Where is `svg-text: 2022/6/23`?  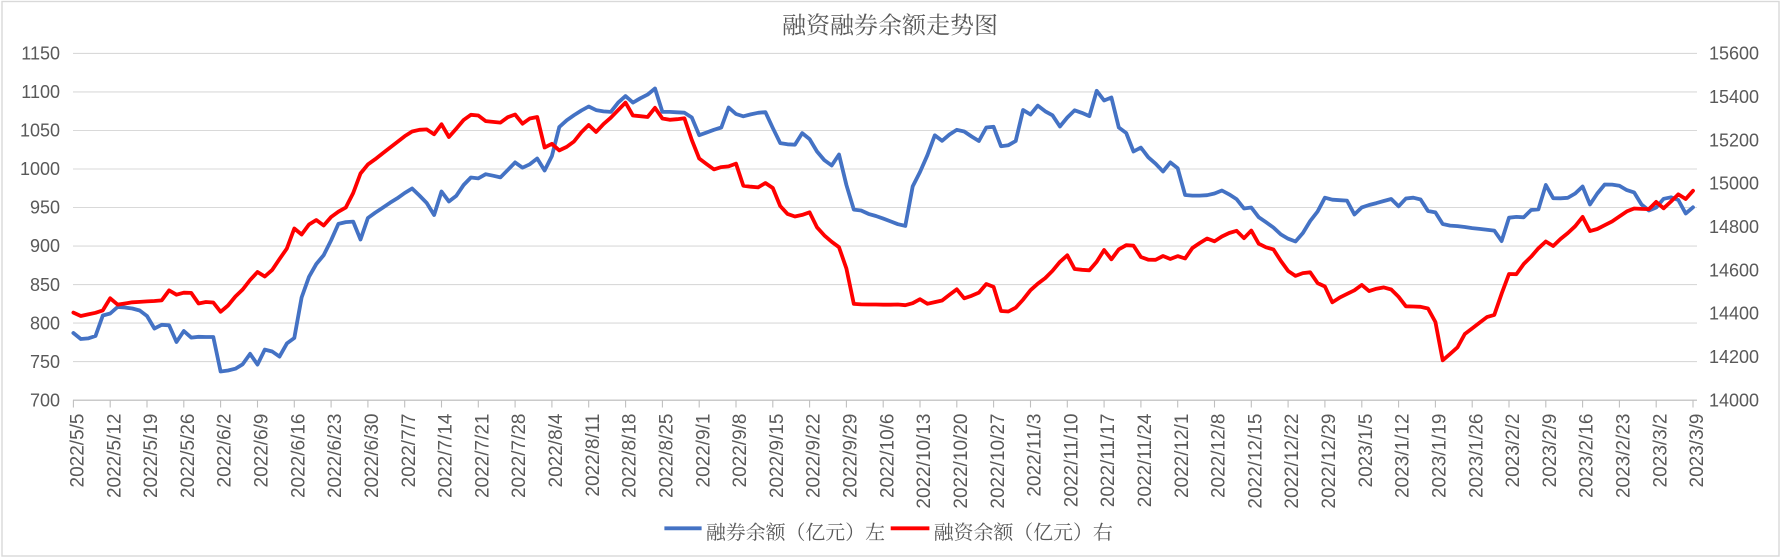 svg-text: 2022/6/23 is located at coordinates (335, 456).